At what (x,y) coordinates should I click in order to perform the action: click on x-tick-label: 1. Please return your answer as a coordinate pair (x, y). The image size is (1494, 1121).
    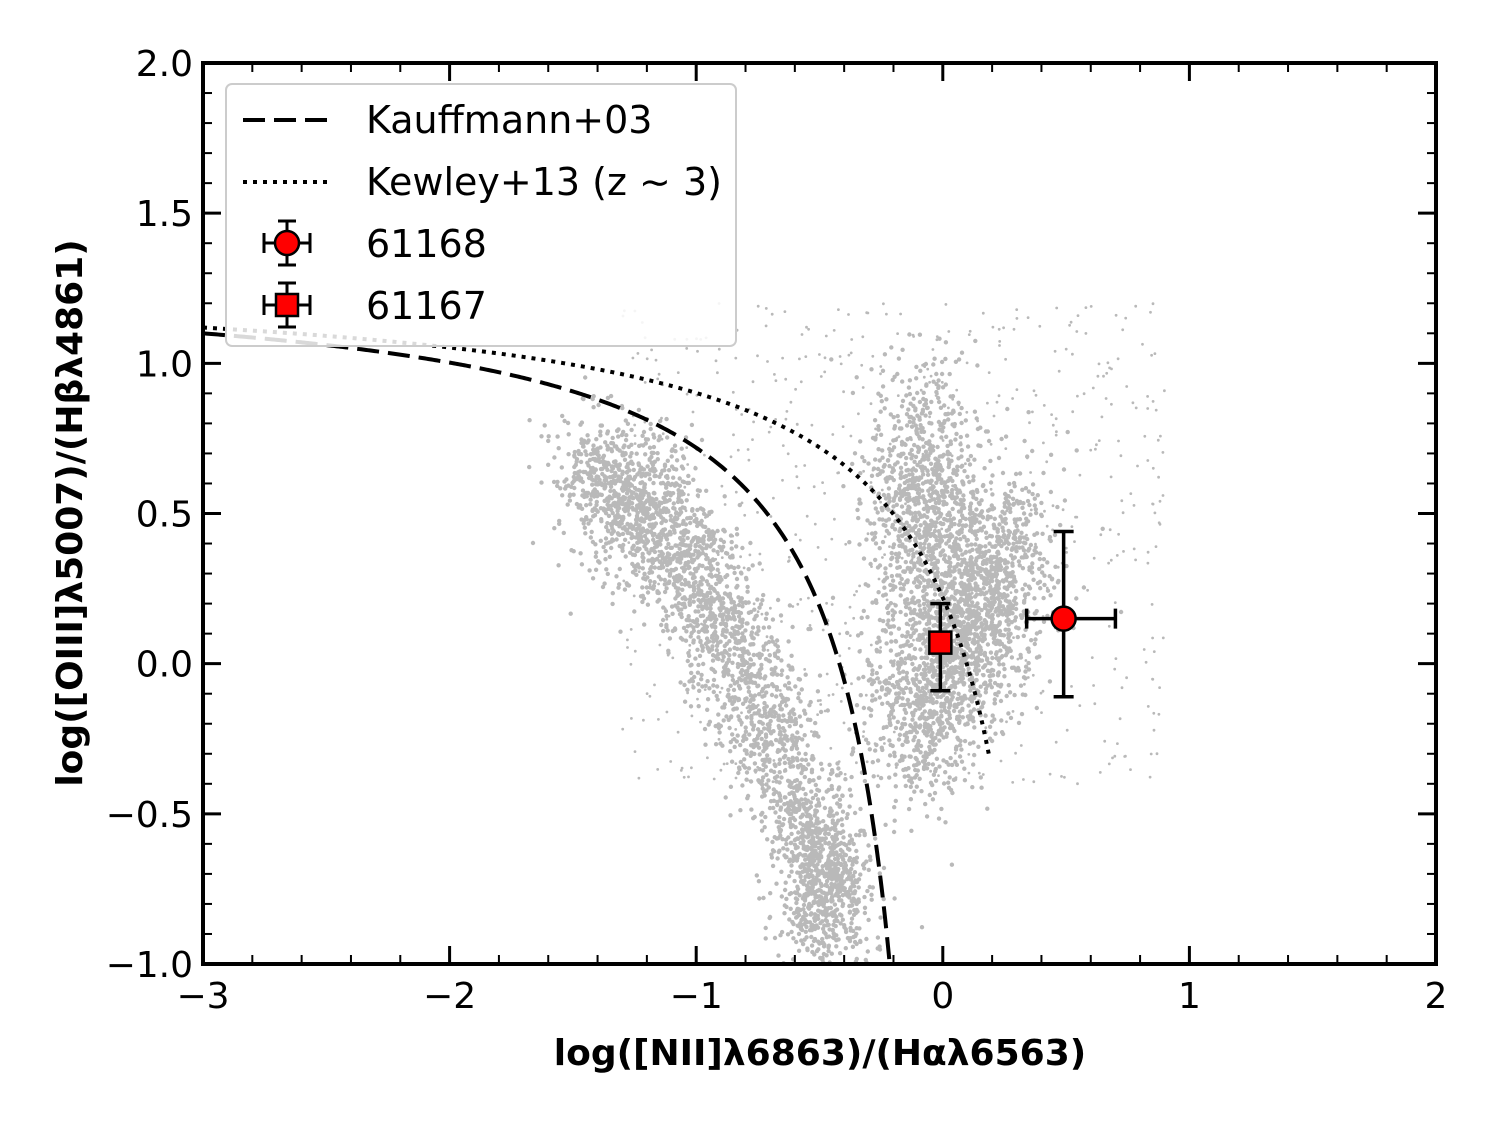
    Looking at the image, I should click on (1189, 996).